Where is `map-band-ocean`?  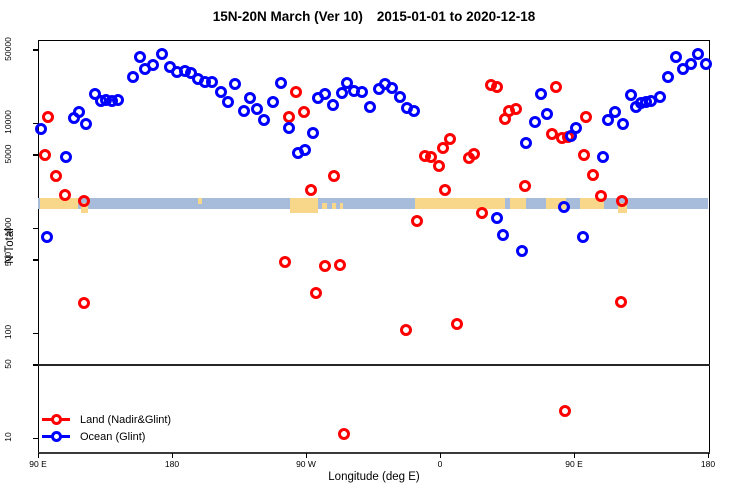
map-band-ocean is located at coordinates (373, 203).